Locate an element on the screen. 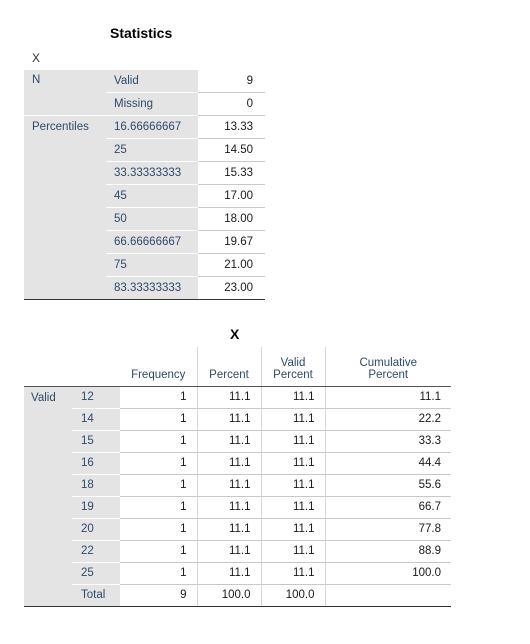  valid-group-label: Valid is located at coordinates (48, 496).